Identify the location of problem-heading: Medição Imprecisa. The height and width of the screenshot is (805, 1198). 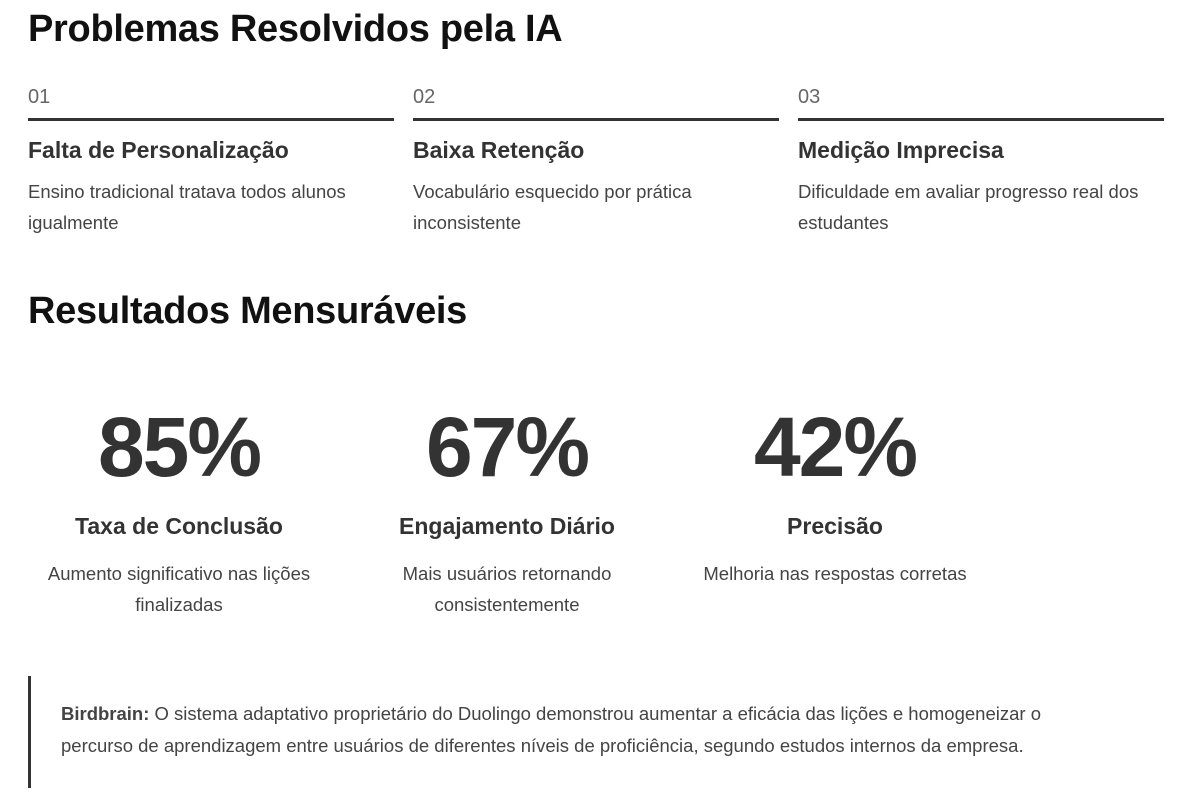
(901, 150).